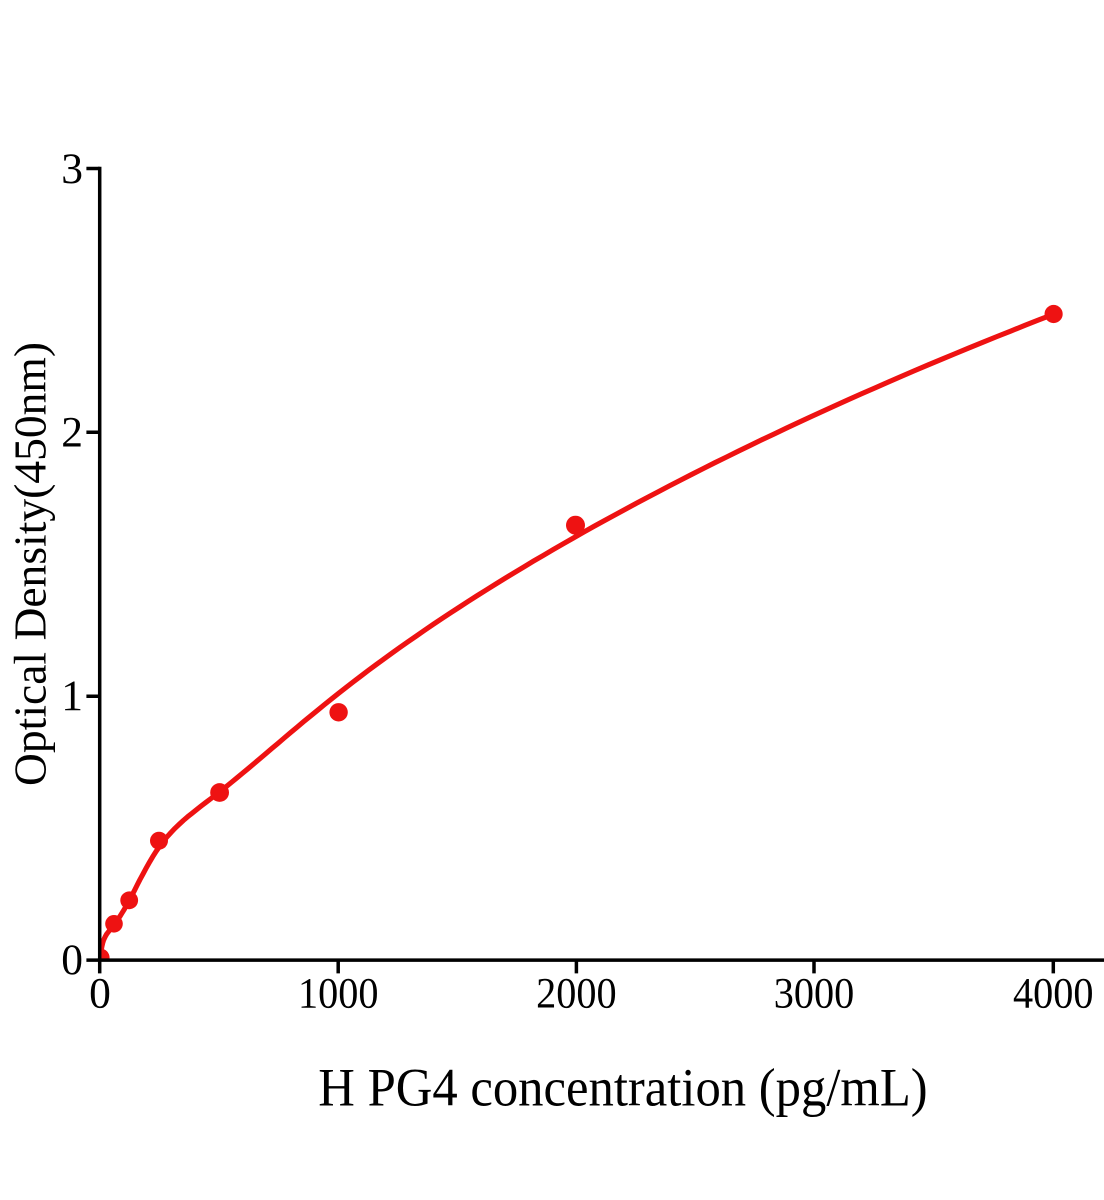 The height and width of the screenshot is (1200, 1104). Describe the element at coordinates (72, 169) in the screenshot. I see `svg-text: 3` at that location.